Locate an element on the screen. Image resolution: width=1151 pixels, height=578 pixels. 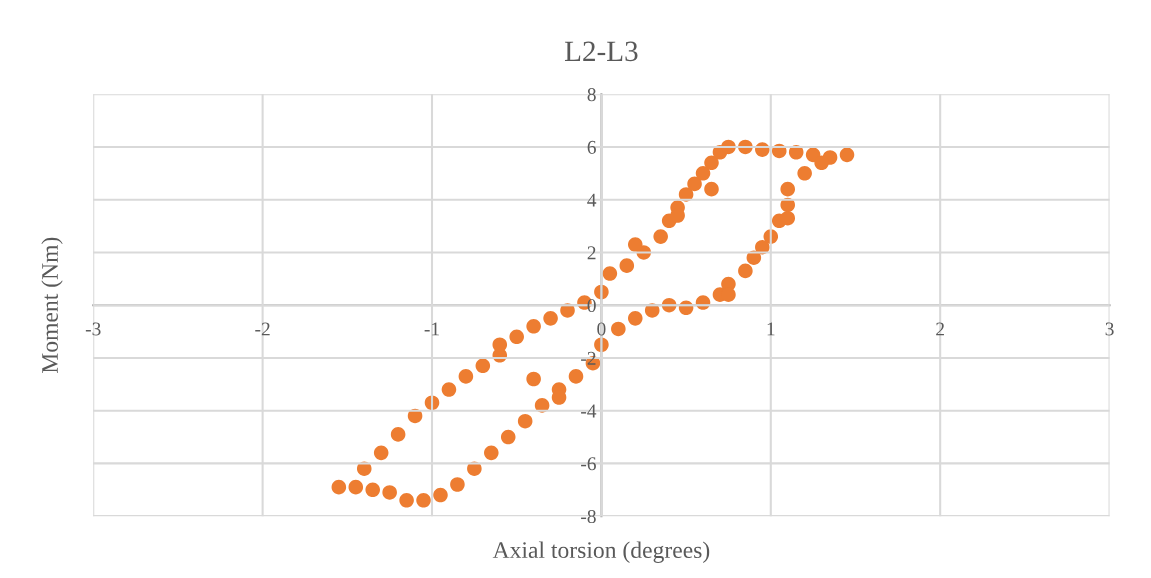
chart-title: L2-L3 is located at coordinates (601, 51).